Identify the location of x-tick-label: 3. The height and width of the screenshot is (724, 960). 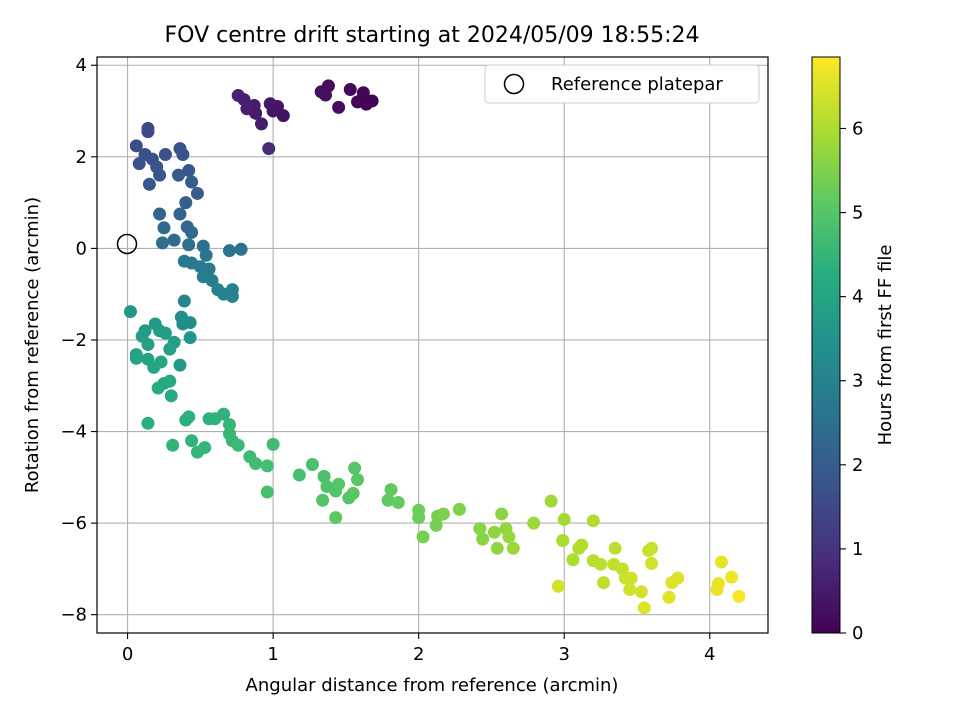
(563, 654).